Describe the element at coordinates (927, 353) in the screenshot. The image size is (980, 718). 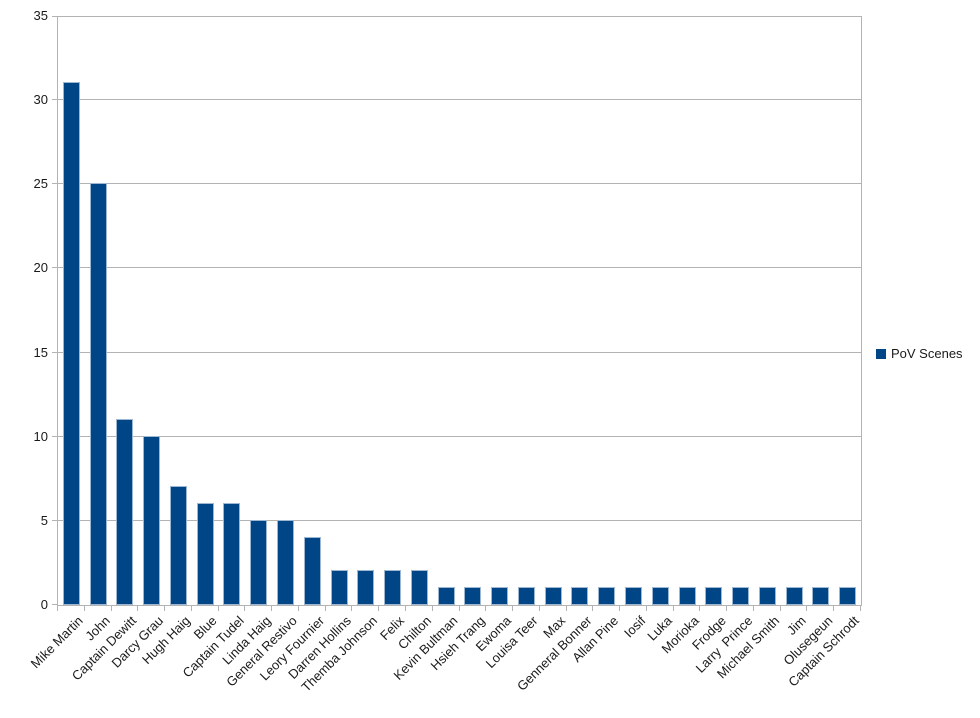
I see `legend-label: PoV Scenes` at that location.